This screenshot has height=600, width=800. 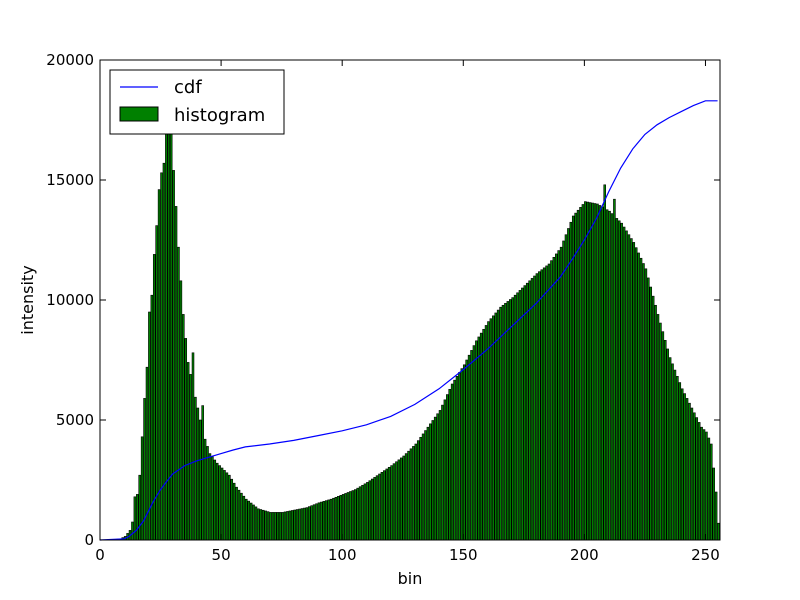 What do you see at coordinates (584, 555) in the screenshot?
I see `x-tick-label: 200` at bounding box center [584, 555].